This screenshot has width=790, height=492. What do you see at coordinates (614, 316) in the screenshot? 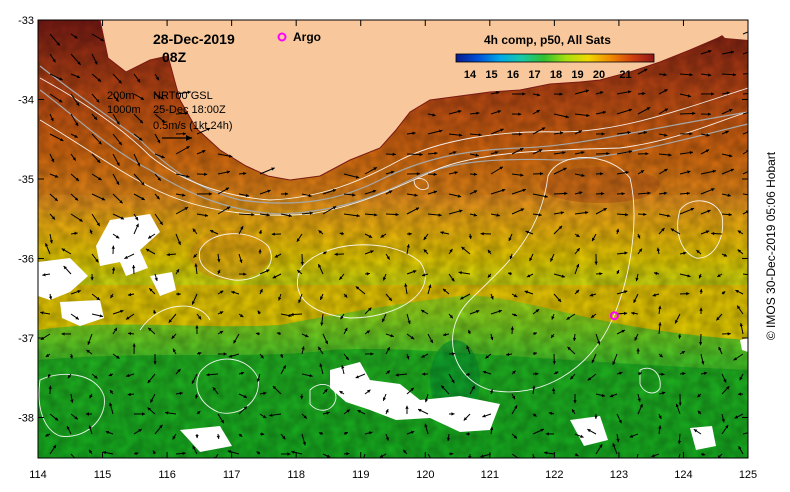
I see `argo-layer` at bounding box center [614, 316].